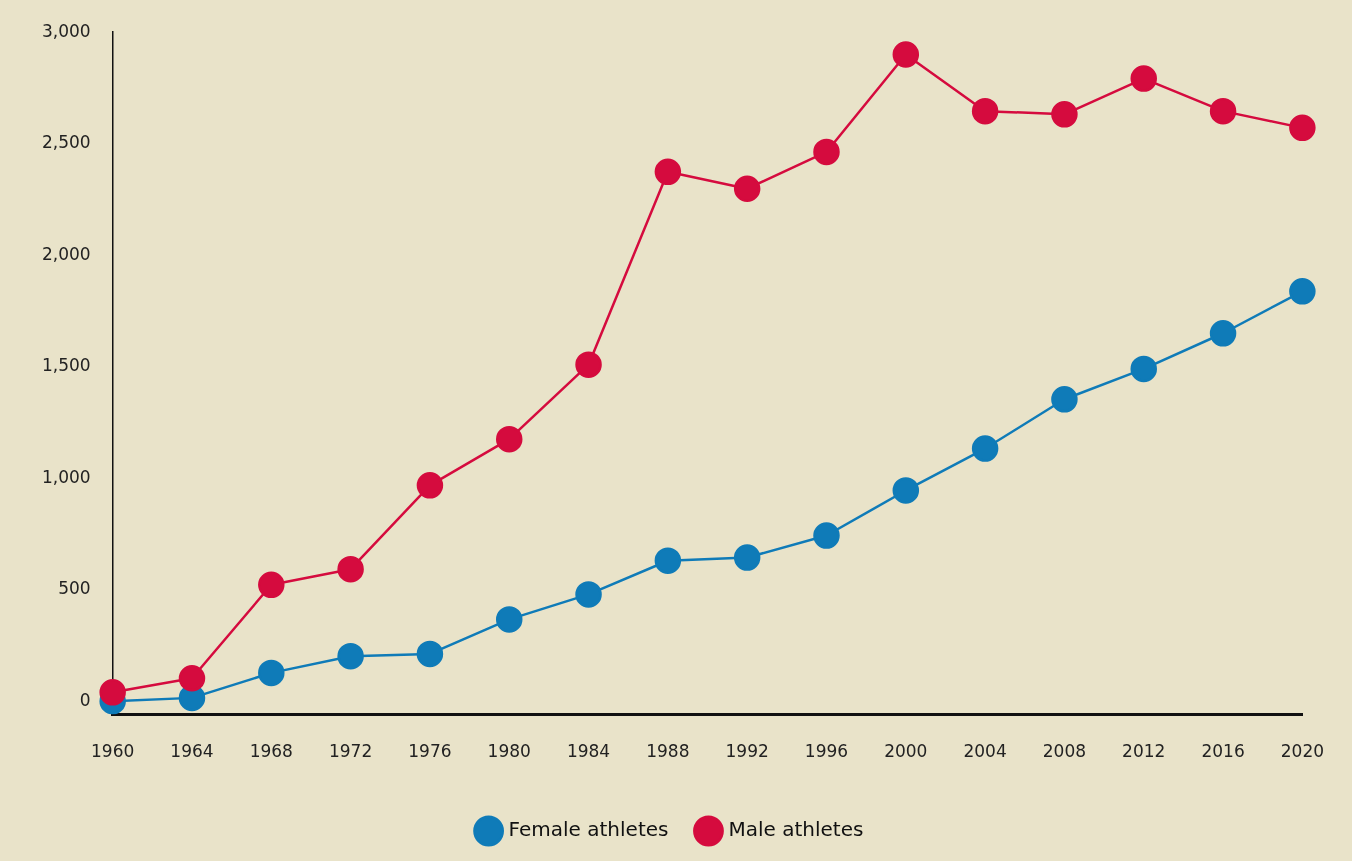  I want to click on x-tick-label: 2020, so click(1302, 751).